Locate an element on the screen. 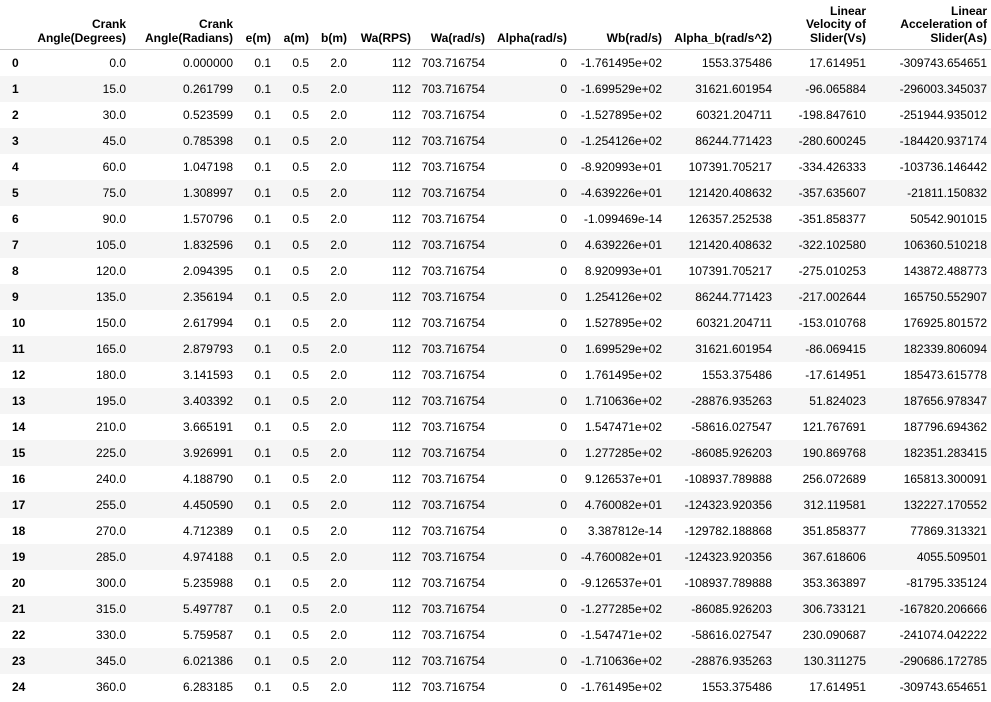  table-cell: 4.760082e+01 is located at coordinates (623, 504).